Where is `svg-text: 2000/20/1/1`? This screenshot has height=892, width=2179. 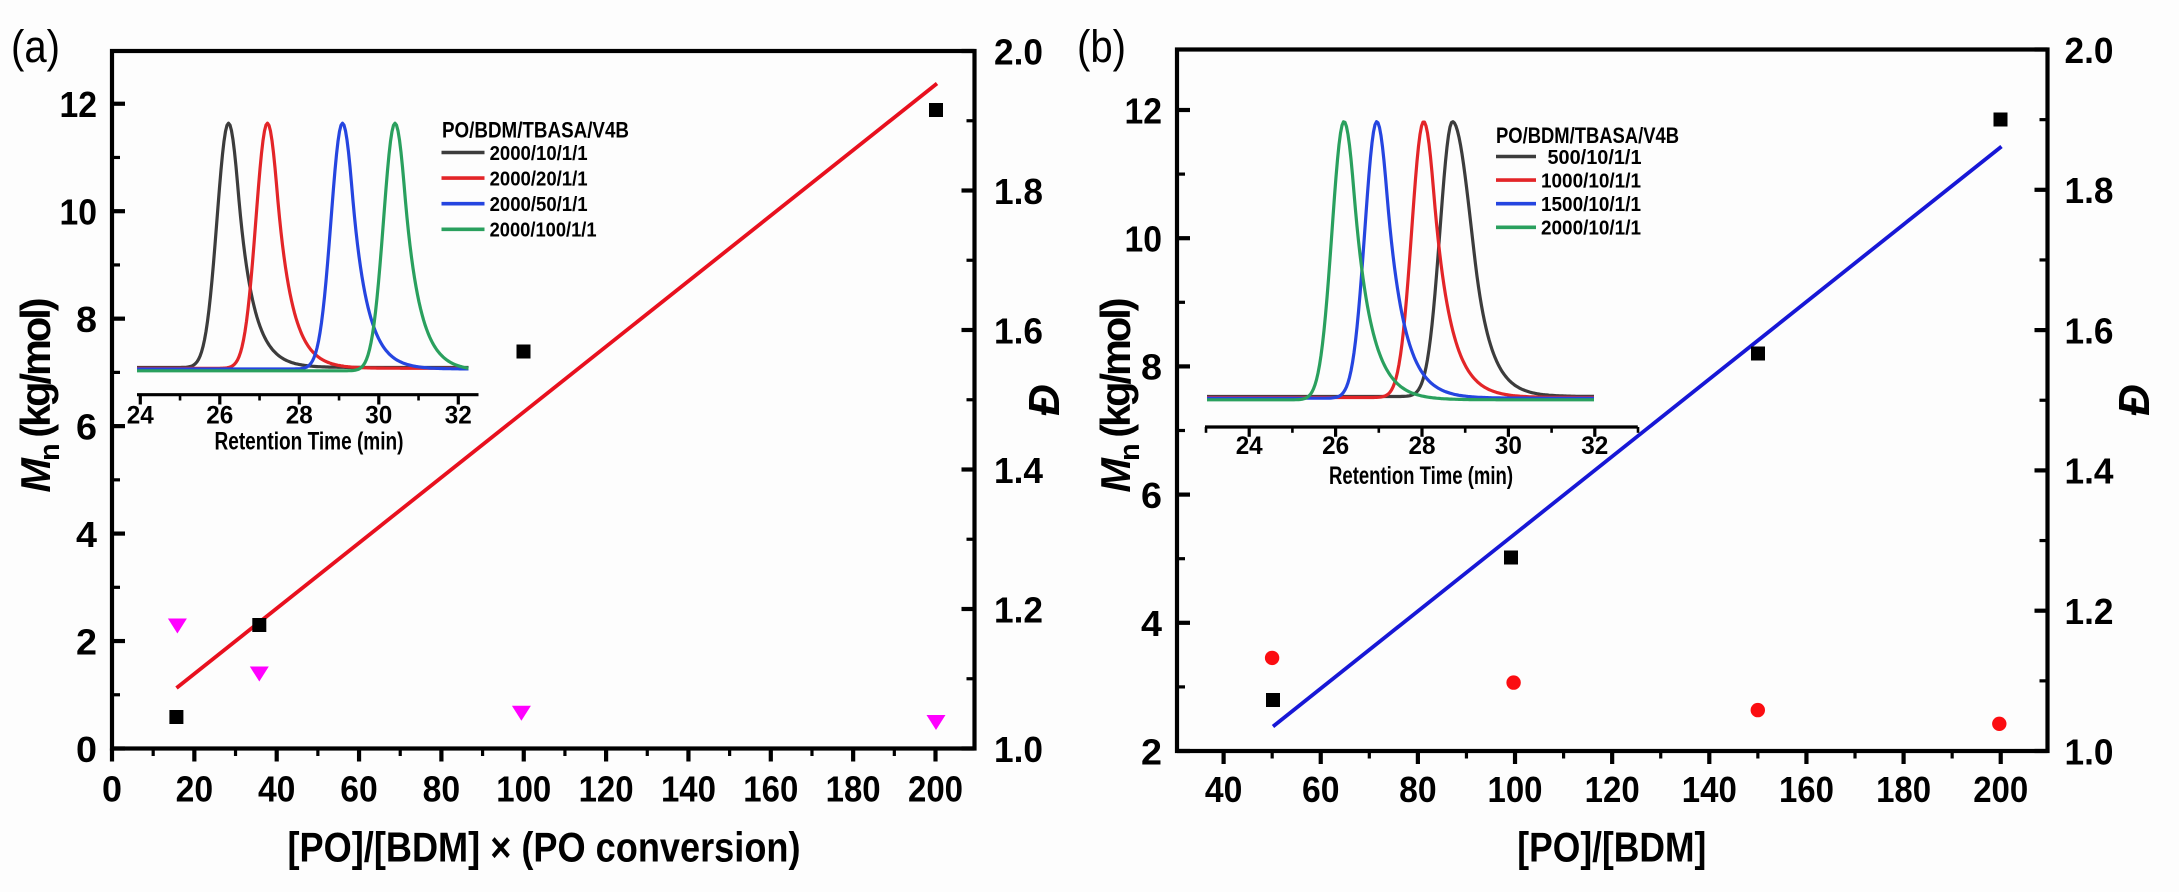
svg-text: 2000/20/1/1 is located at coordinates (539, 179).